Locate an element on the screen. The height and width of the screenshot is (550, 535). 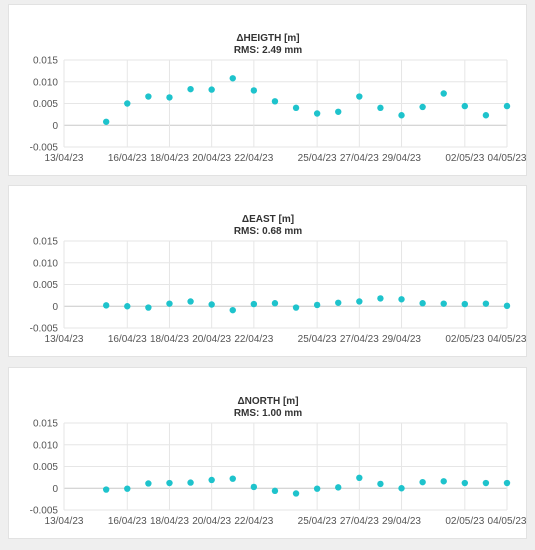
chart-title: ΔHEIGTH [m] is located at coordinates (267, 38).